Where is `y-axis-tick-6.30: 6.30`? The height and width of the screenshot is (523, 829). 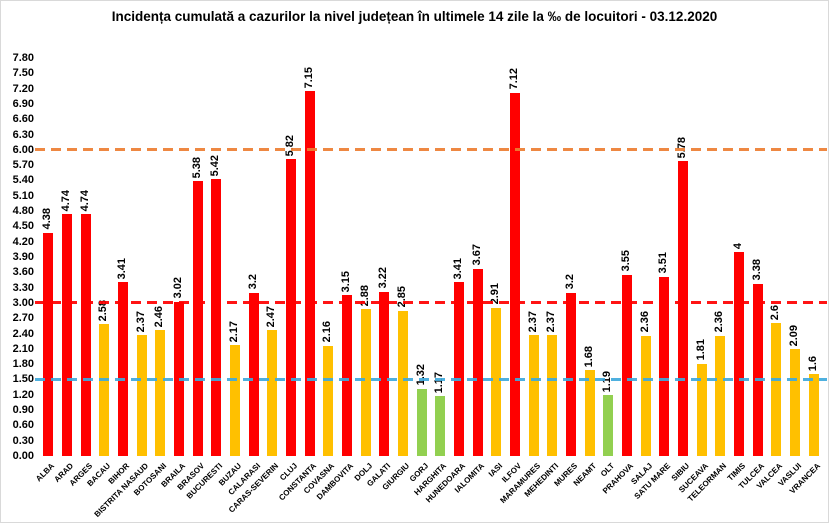
y-axis-tick-6.30: 6.30 is located at coordinates (23, 134).